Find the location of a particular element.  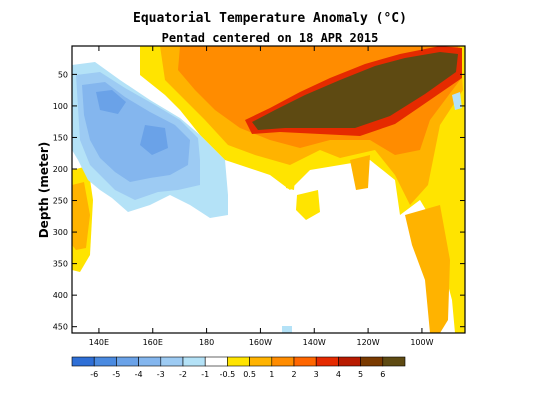

colorbar-label: -4 is located at coordinates (139, 374).